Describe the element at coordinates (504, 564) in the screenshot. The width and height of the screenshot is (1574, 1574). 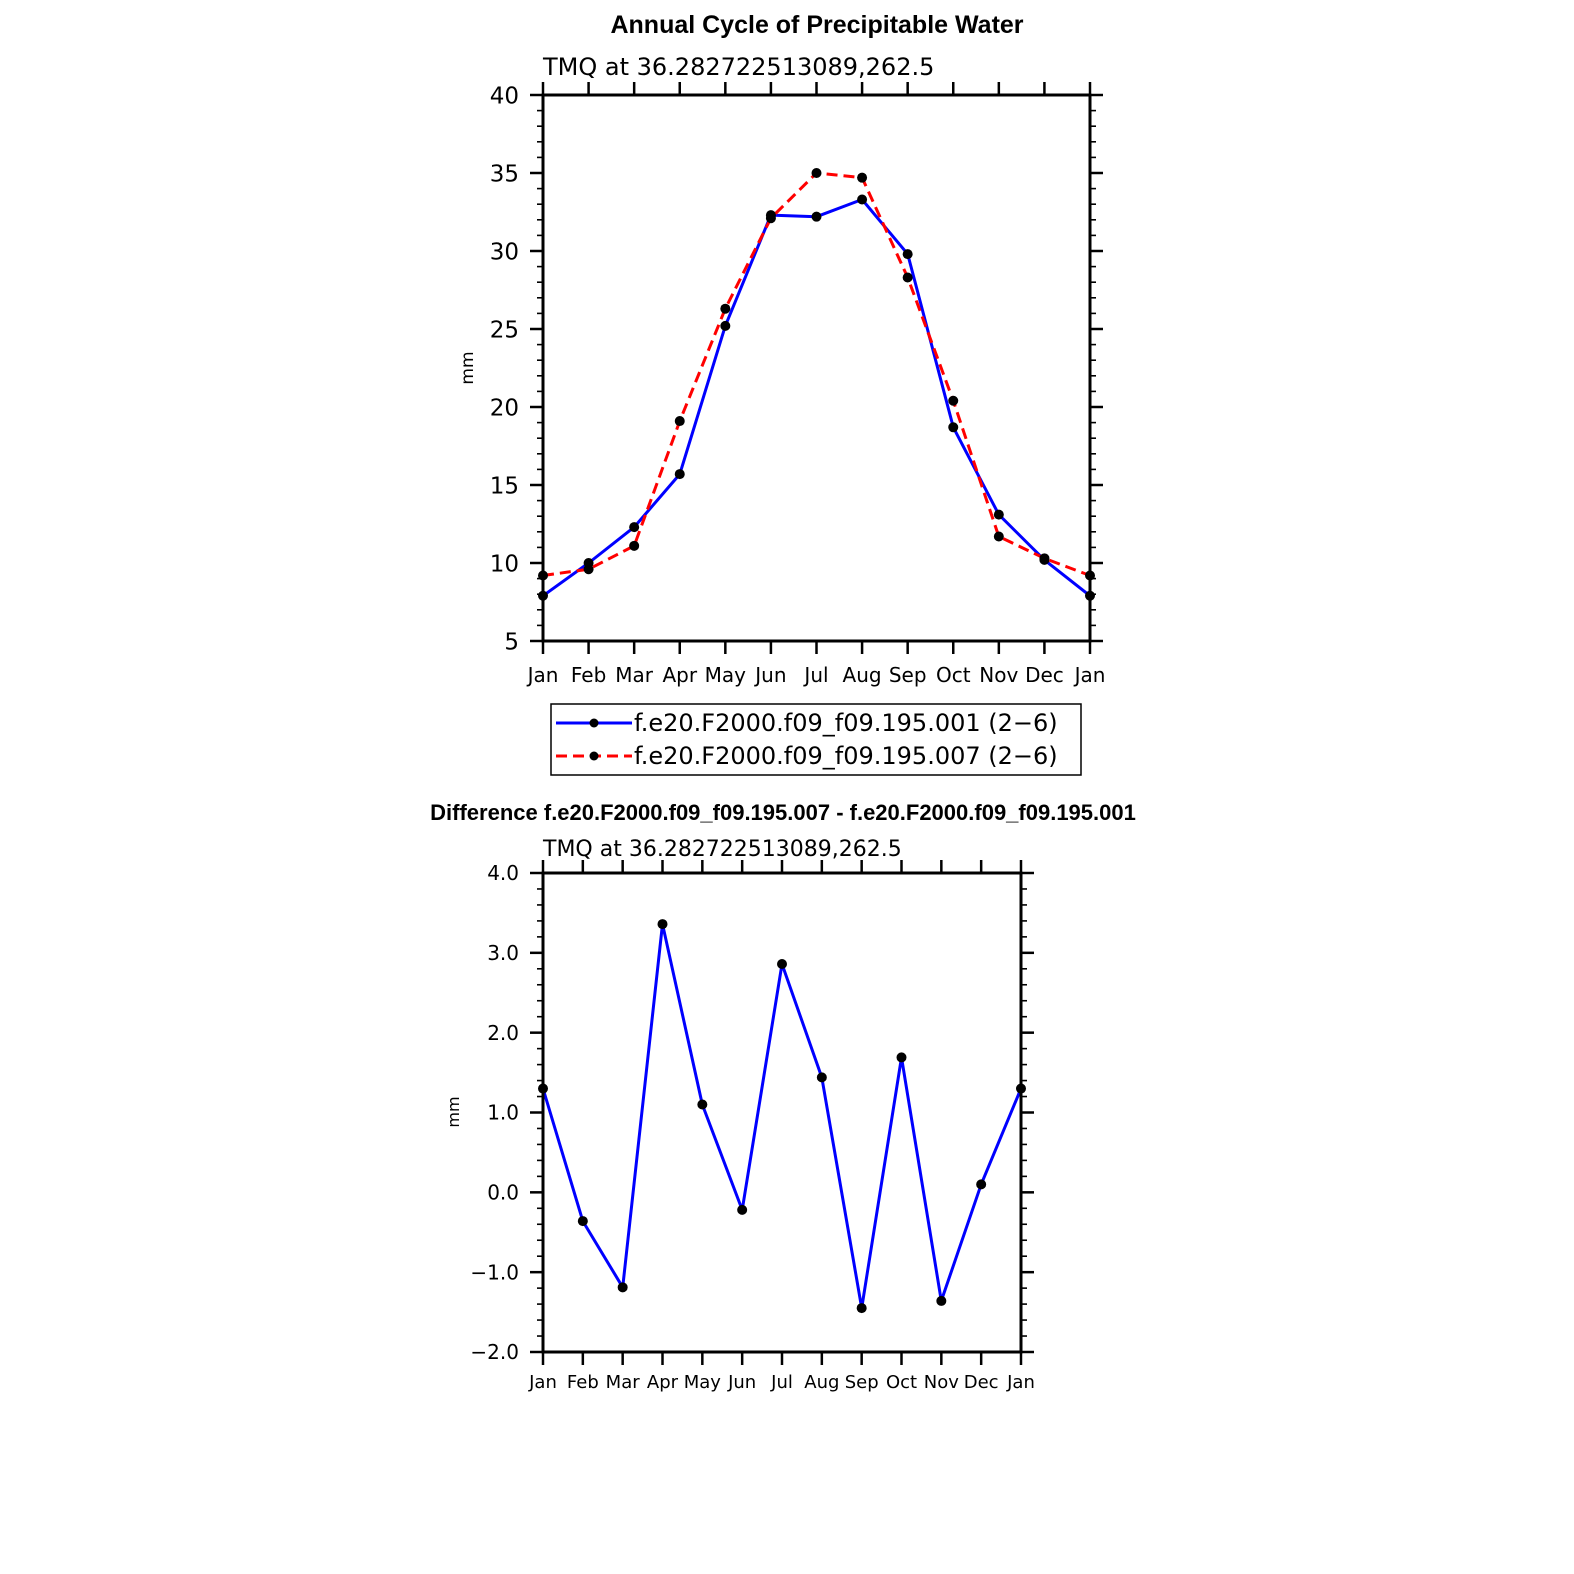
I see `chart1-ytick-label-10: 10` at that location.